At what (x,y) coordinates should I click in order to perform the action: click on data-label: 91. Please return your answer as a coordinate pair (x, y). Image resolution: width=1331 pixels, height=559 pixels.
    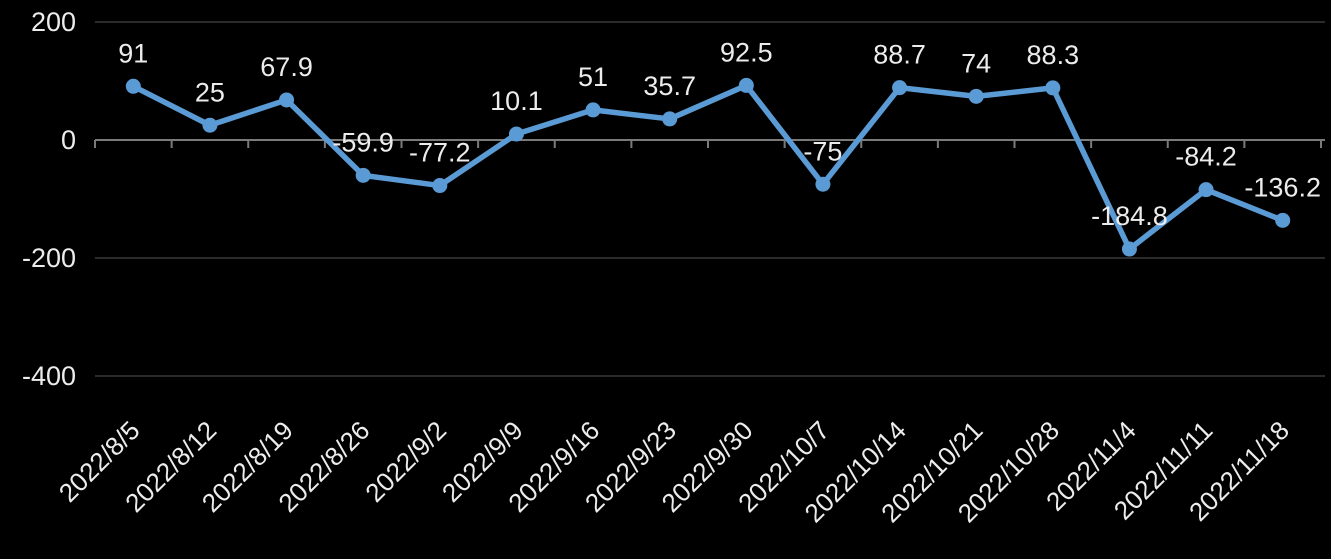
    Looking at the image, I should click on (133, 53).